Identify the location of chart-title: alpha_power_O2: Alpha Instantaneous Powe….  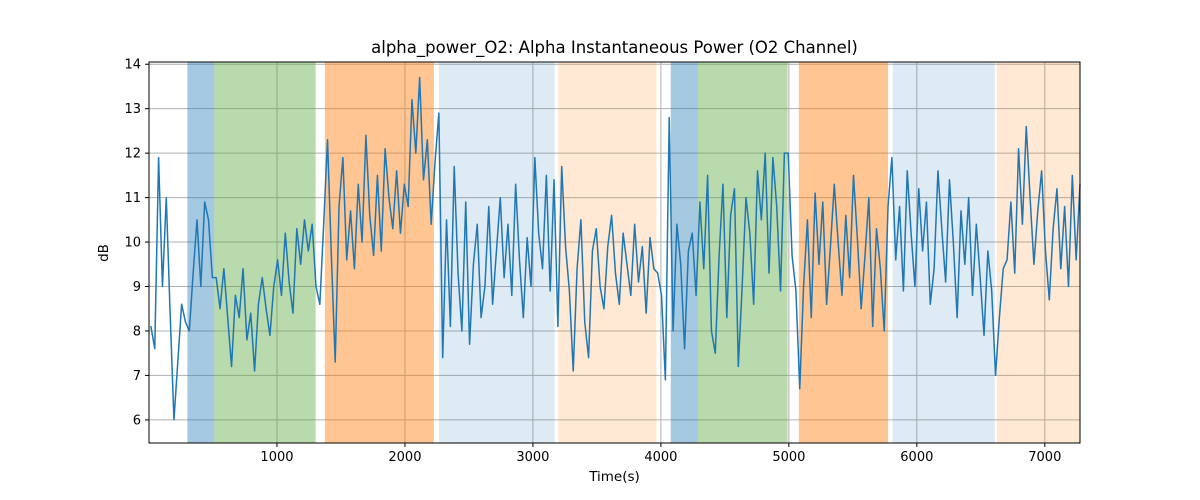
(614, 47).